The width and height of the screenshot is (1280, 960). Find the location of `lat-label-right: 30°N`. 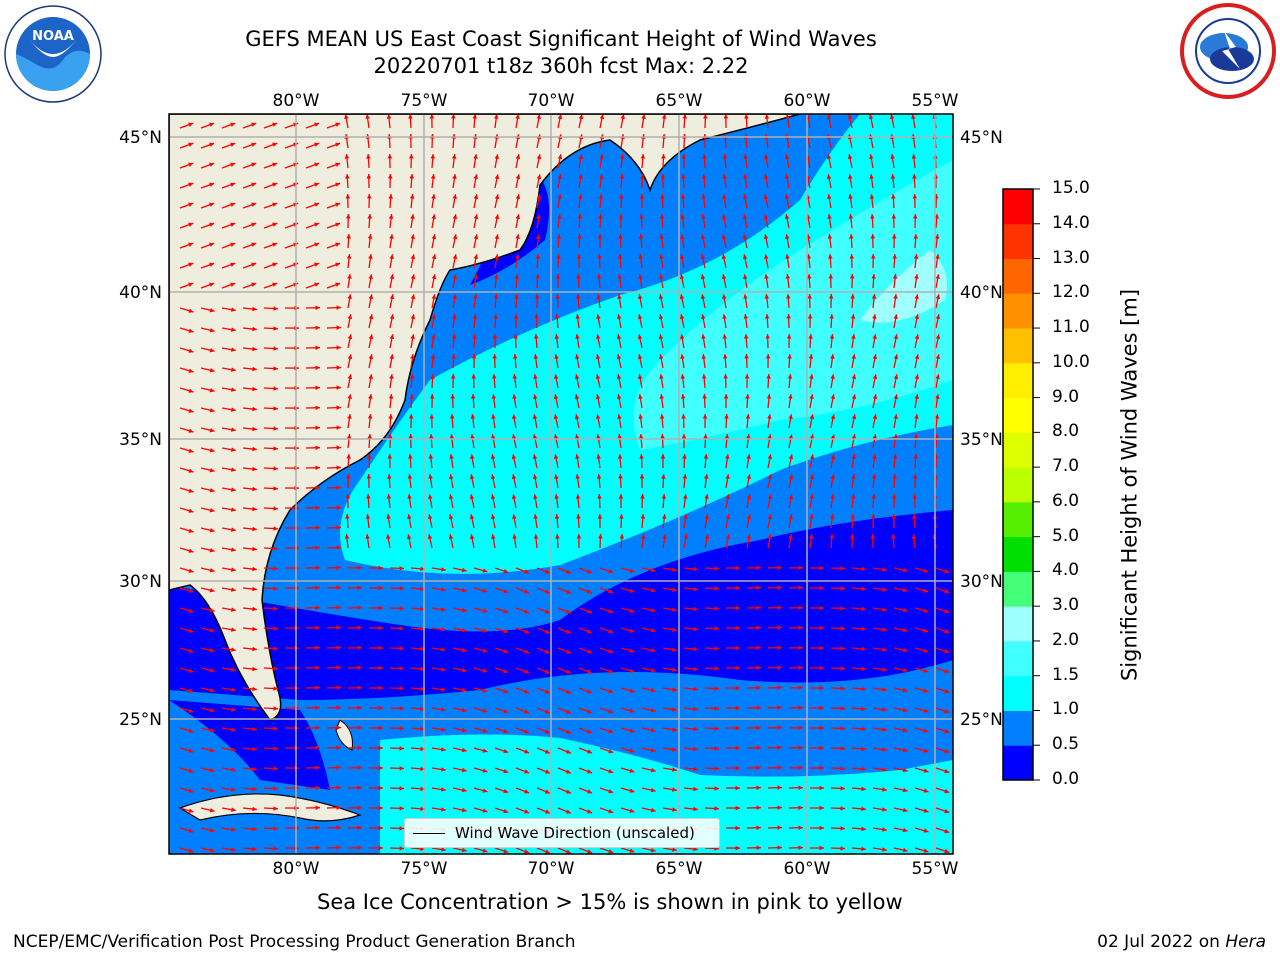

lat-label-right: 30°N is located at coordinates (981, 582).